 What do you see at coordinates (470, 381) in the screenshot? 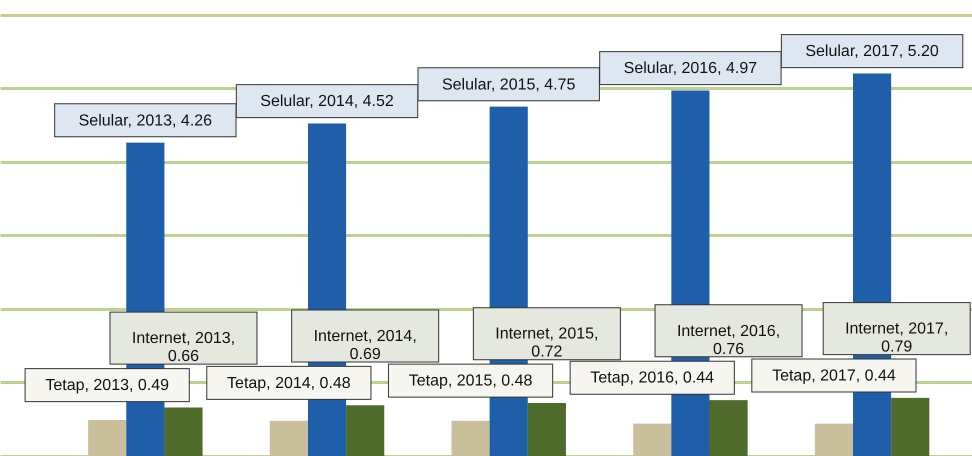
I see `data-label: Tetap, 2015, 0.48` at bounding box center [470, 381].